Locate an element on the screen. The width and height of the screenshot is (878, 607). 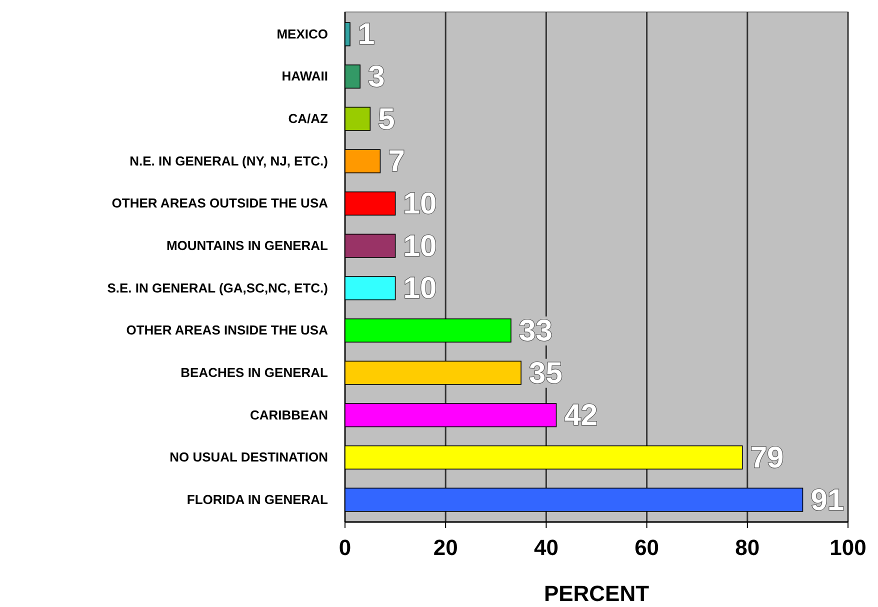
x-tick-label: 100 is located at coordinates (848, 547).